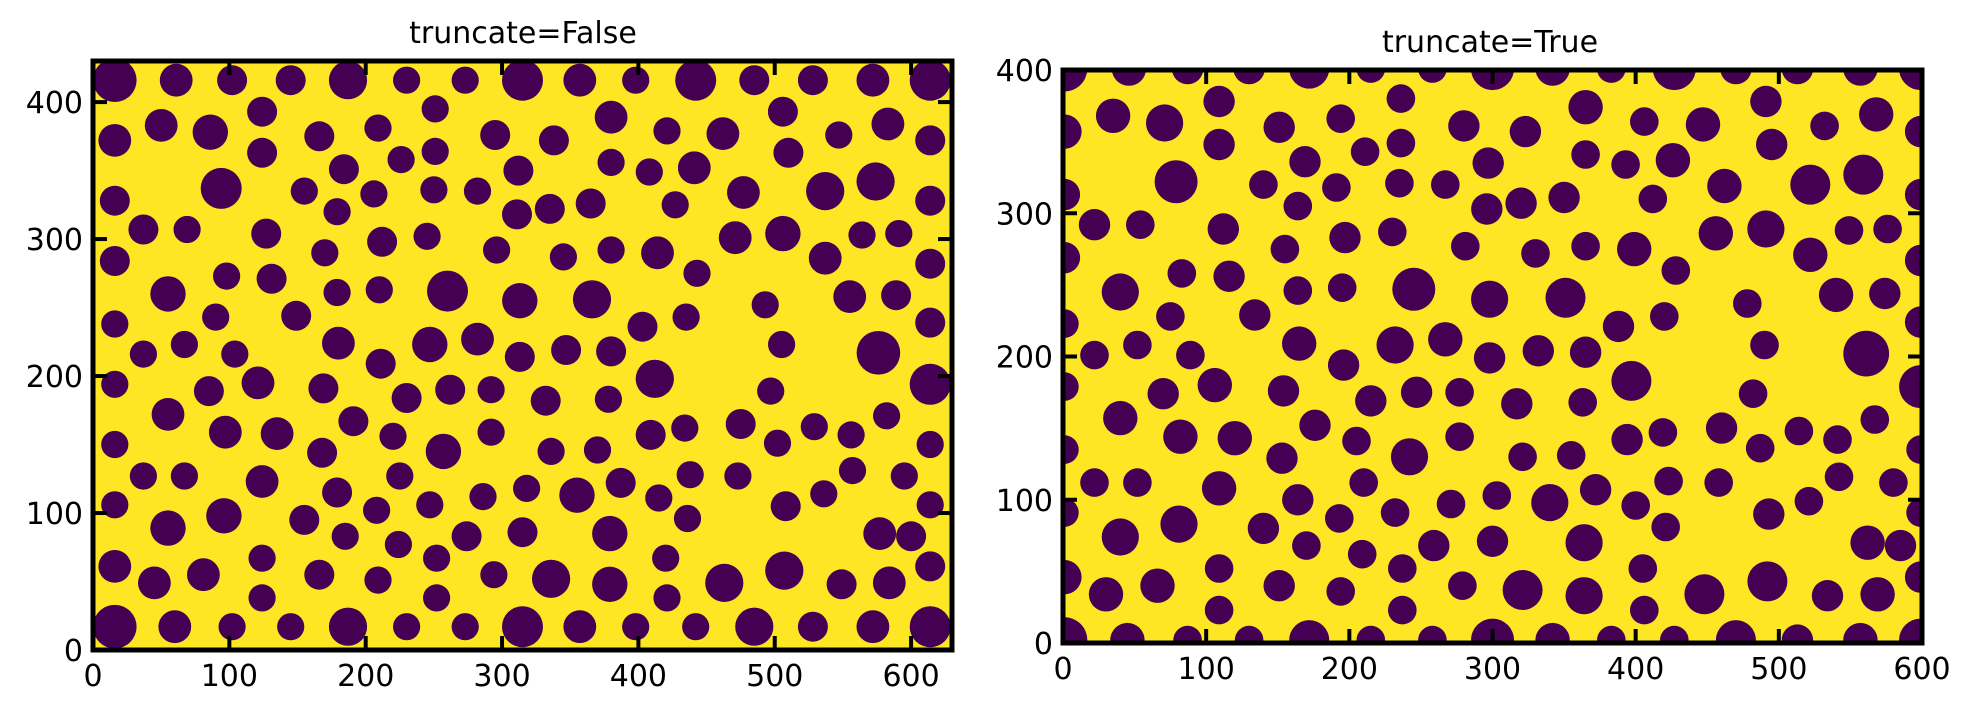  Describe the element at coordinates (774, 676) in the screenshot. I see `x-tick-label: 500` at that location.